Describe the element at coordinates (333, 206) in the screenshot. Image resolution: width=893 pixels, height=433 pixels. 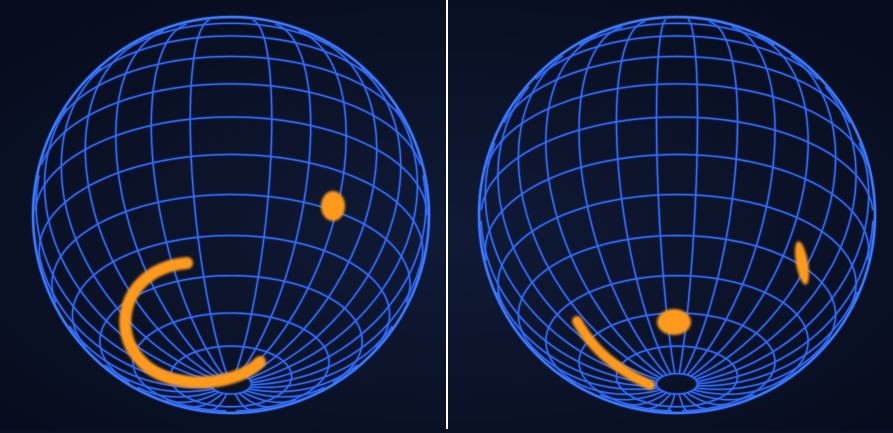
I see `left-orange-spot` at that location.